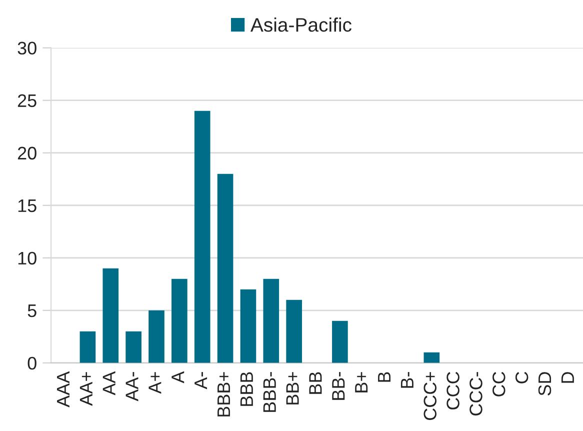  I want to click on x-tick-label: B-, so click(407, 380).